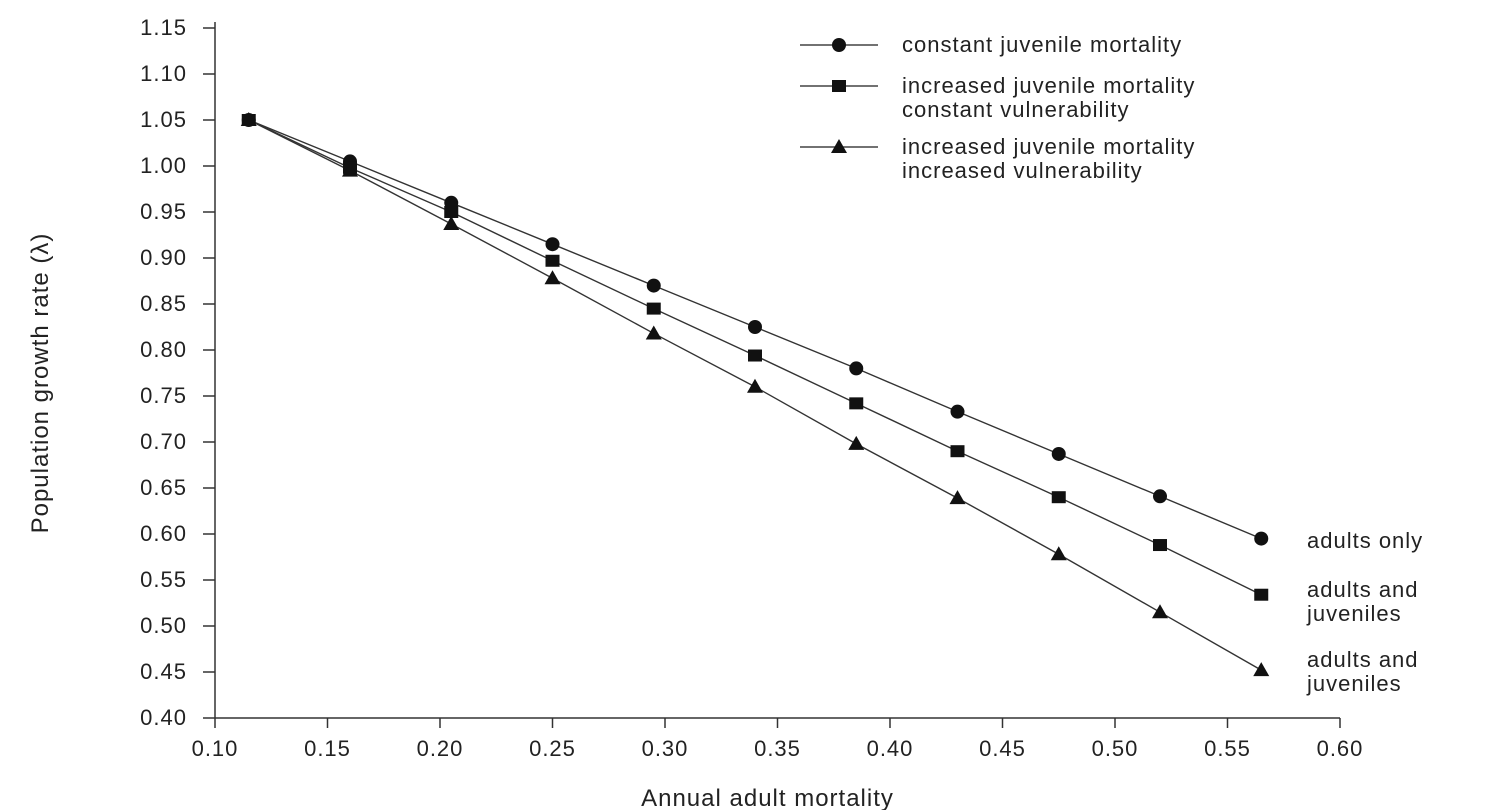 The height and width of the screenshot is (810, 1489). What do you see at coordinates (839, 45) in the screenshot?
I see `legend-marker-circle` at bounding box center [839, 45].